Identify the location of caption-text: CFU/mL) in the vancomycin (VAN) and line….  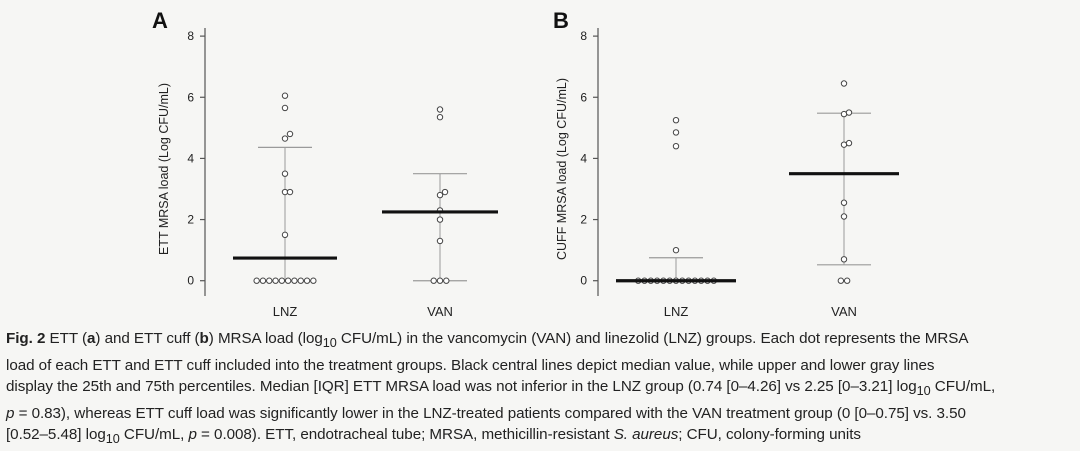
(652, 338).